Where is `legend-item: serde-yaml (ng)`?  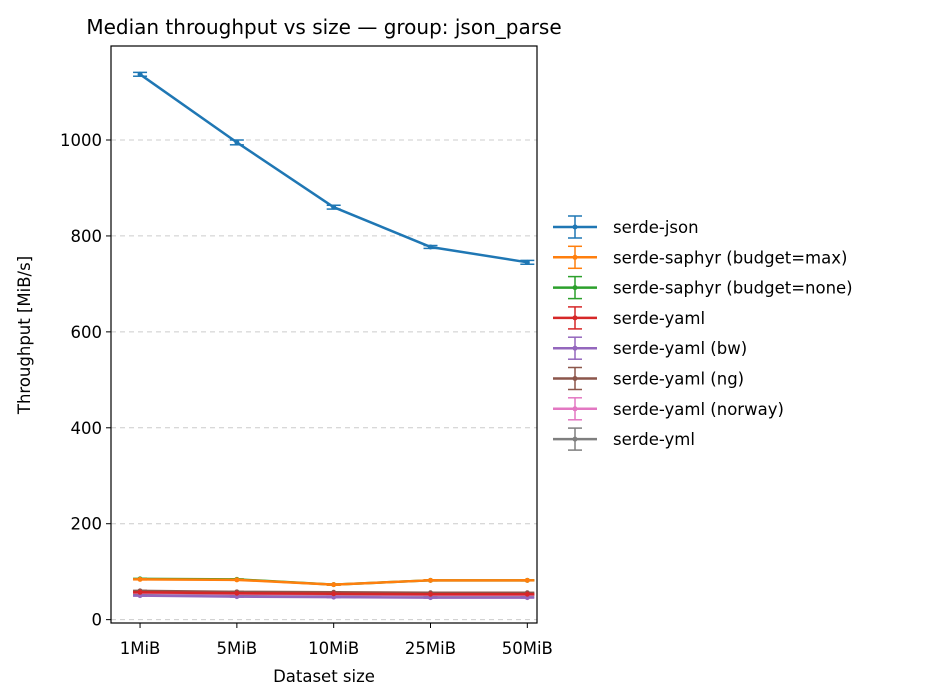 legend-item: serde-yaml (ng) is located at coordinates (648, 378).